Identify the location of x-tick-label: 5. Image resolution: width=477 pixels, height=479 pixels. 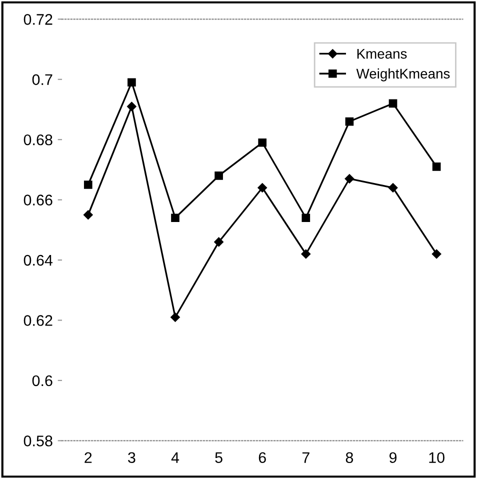
(218, 458).